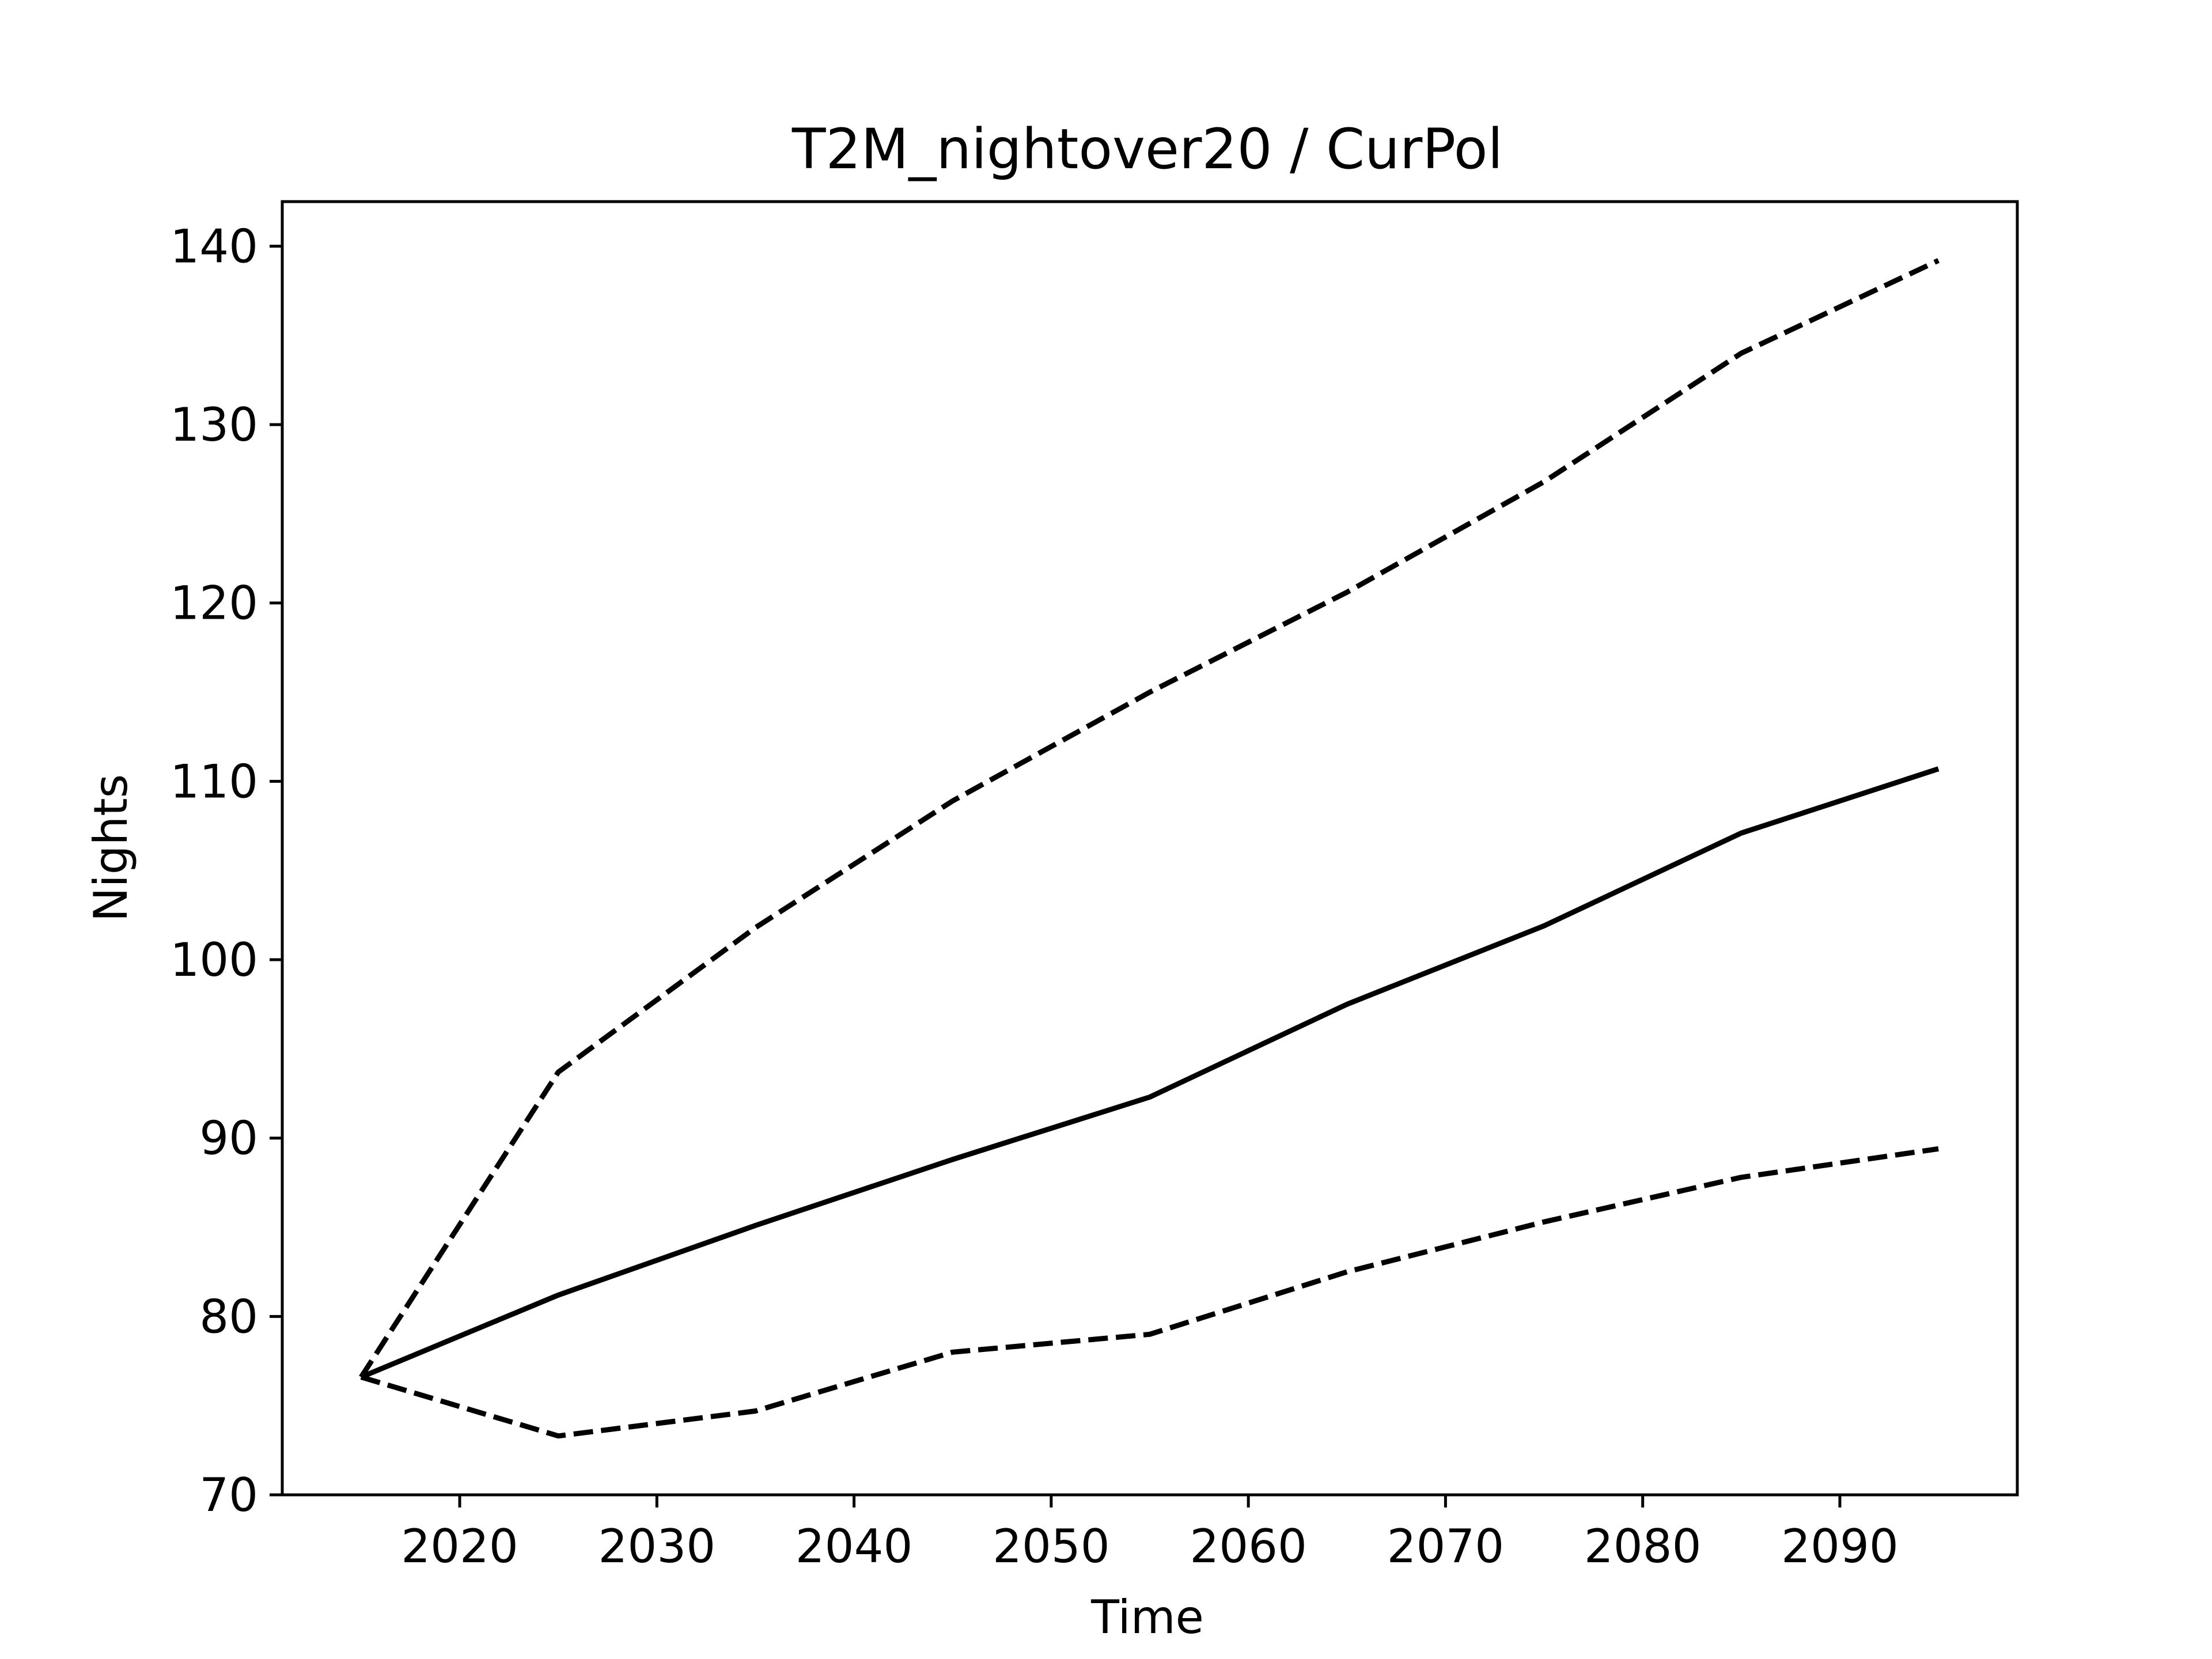 Image resolution: width=2212 pixels, height=1659 pixels. I want to click on x-tick-label: 2050, so click(1051, 1546).